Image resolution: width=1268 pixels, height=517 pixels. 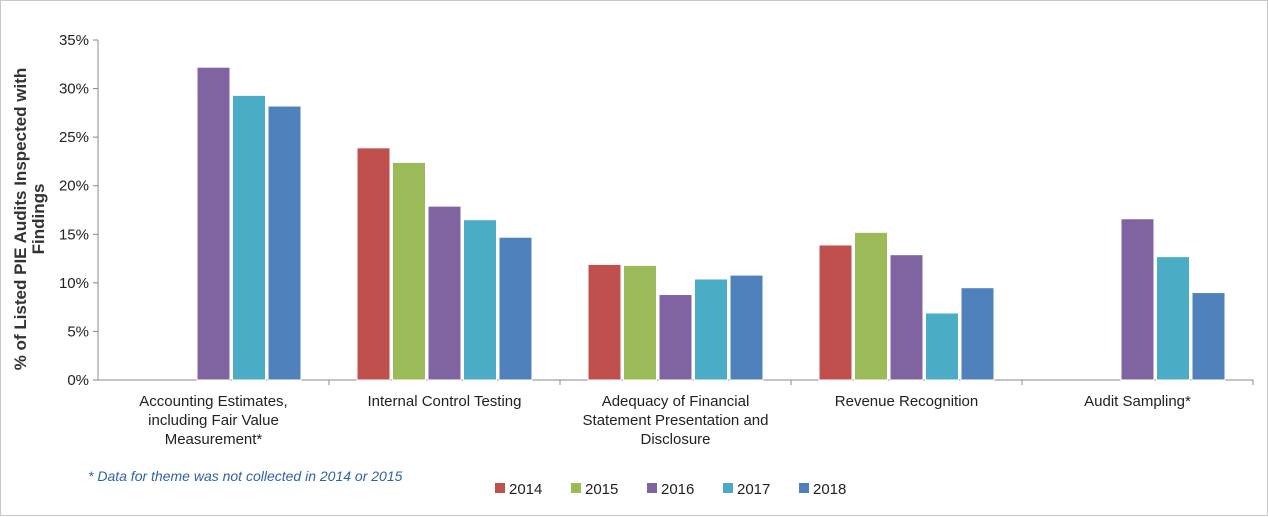 What do you see at coordinates (652, 488) in the screenshot?
I see `legend-swatch-2016` at bounding box center [652, 488].